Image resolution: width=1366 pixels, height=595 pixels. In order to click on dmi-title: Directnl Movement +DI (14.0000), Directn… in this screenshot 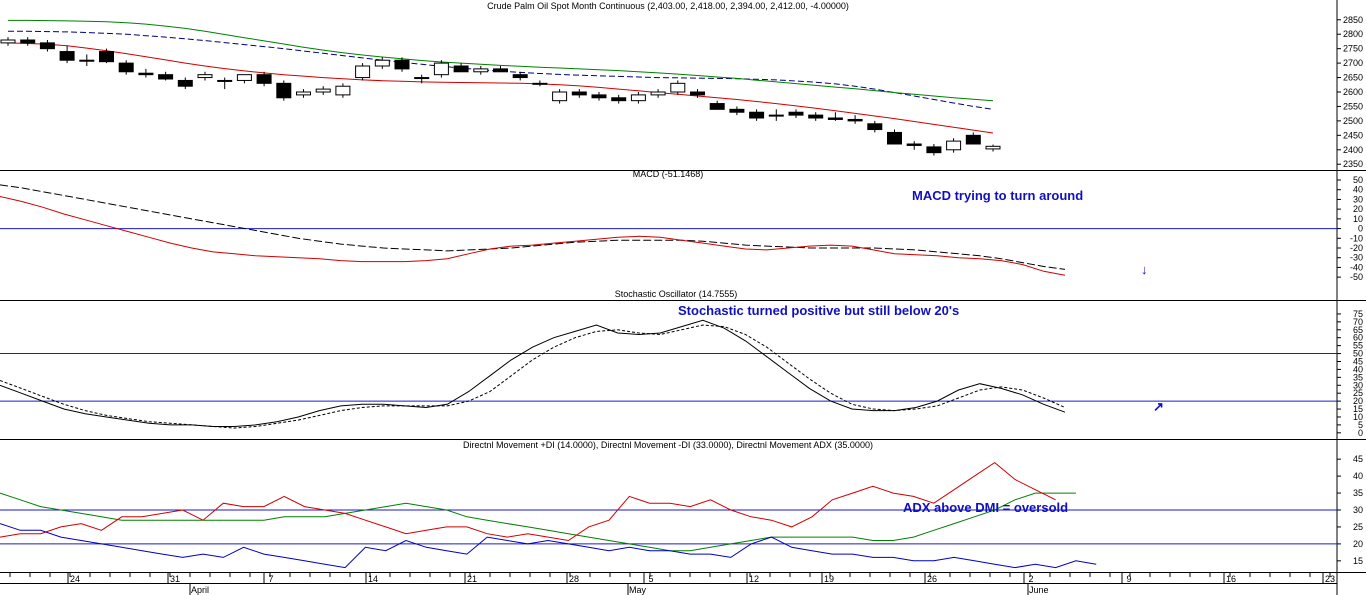, I will do `click(668, 445)`.